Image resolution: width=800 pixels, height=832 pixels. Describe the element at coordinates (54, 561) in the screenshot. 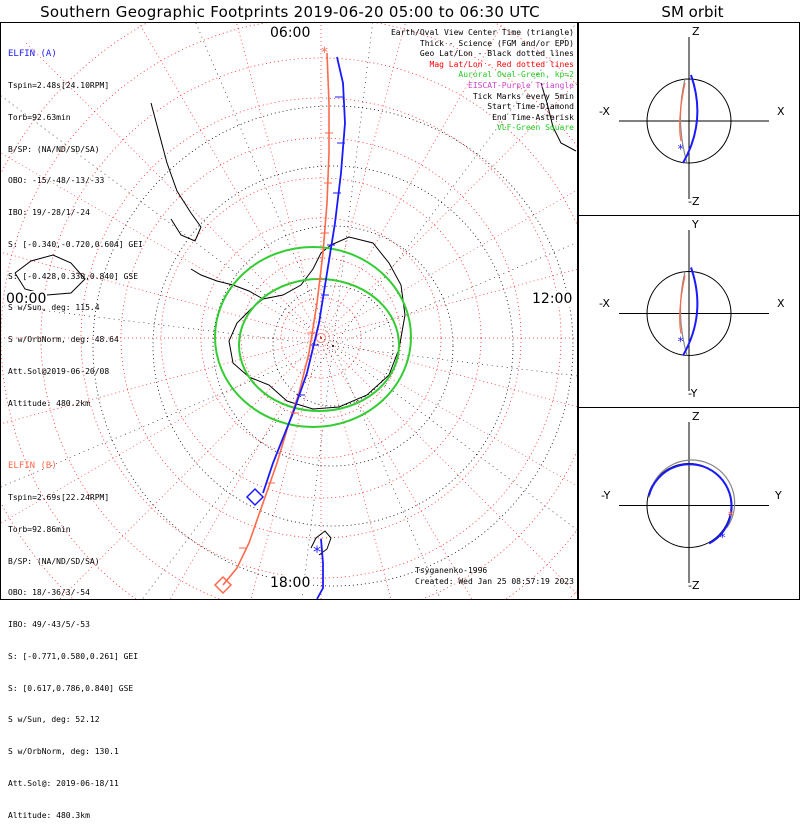

I see `elfin-b-line: B/SP: (NA/ND/SD/SA)` at that location.